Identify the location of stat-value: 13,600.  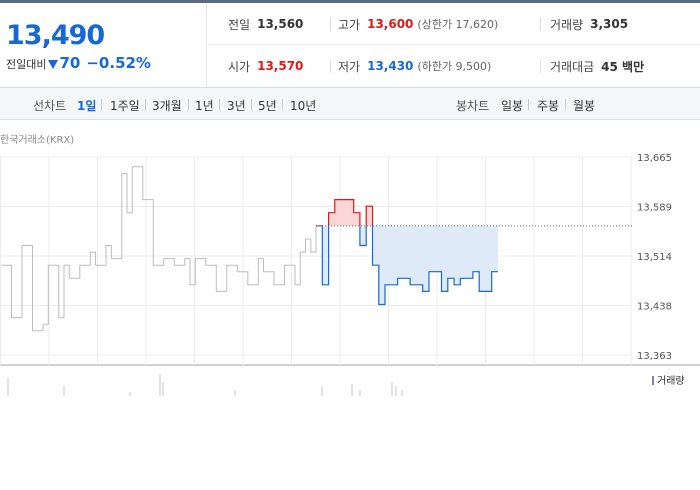
(390, 24).